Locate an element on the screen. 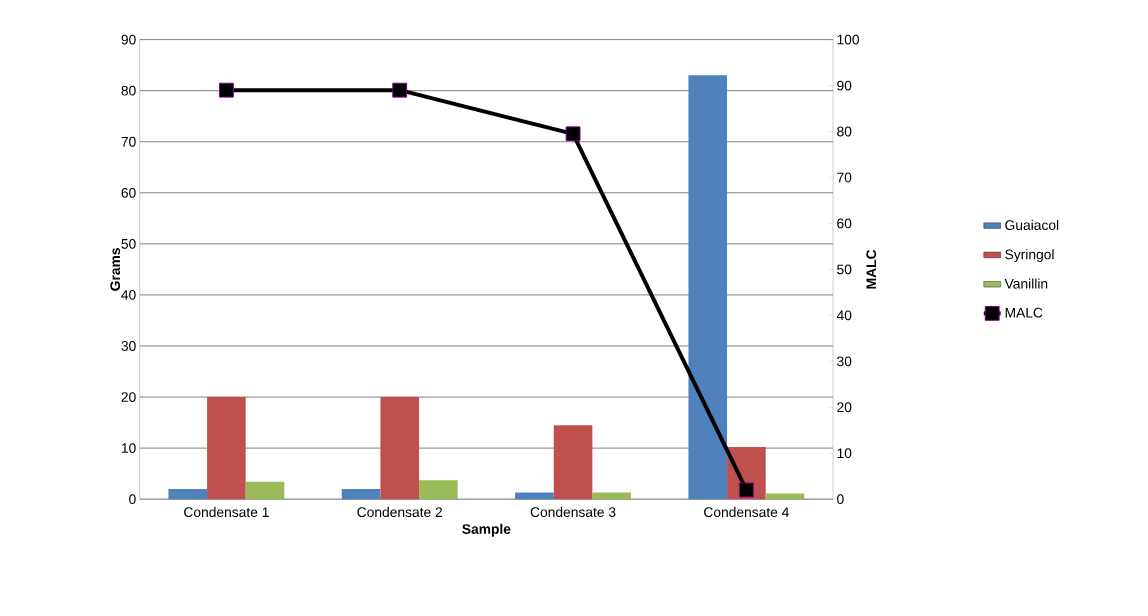  y2-tick-label: 30 is located at coordinates (844, 361).